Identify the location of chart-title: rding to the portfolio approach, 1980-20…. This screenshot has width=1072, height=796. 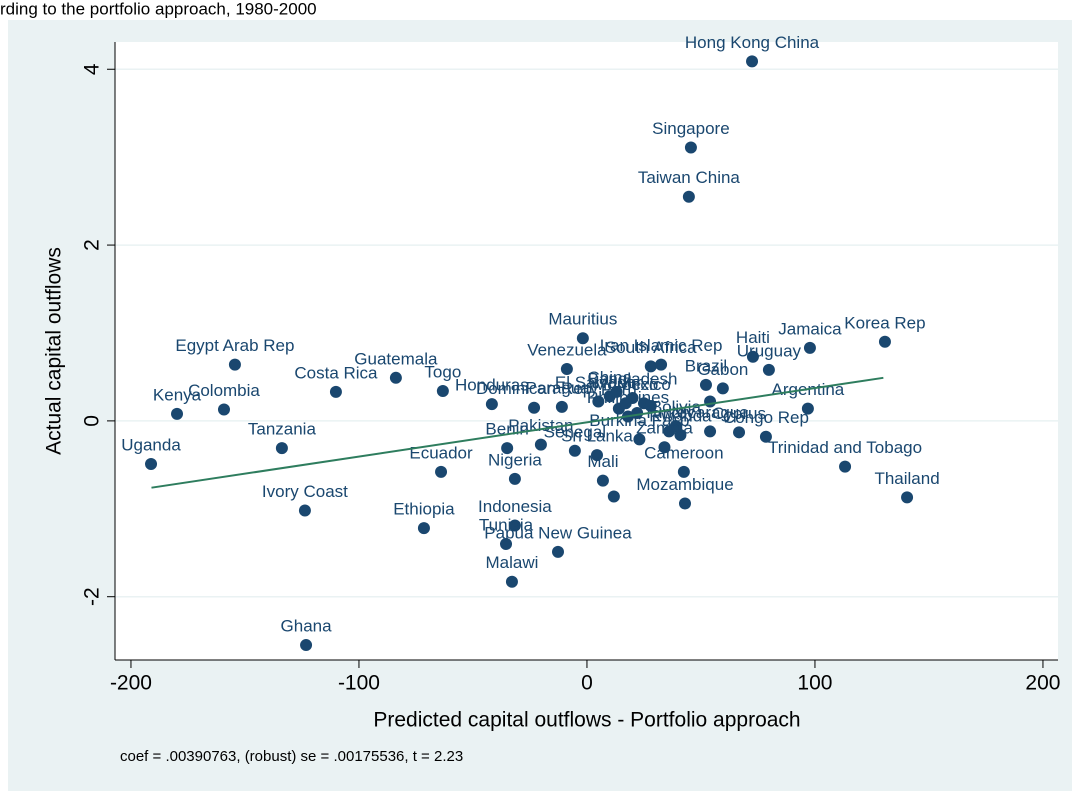
(158, 9).